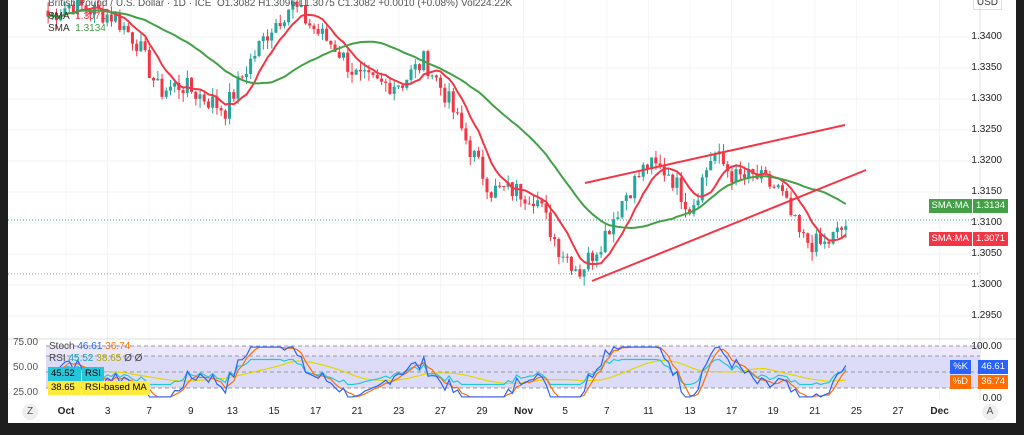 This screenshot has height=435, width=1024. Describe the element at coordinates (30, 412) in the screenshot. I see `zoom-reset-button: Z` at that location.